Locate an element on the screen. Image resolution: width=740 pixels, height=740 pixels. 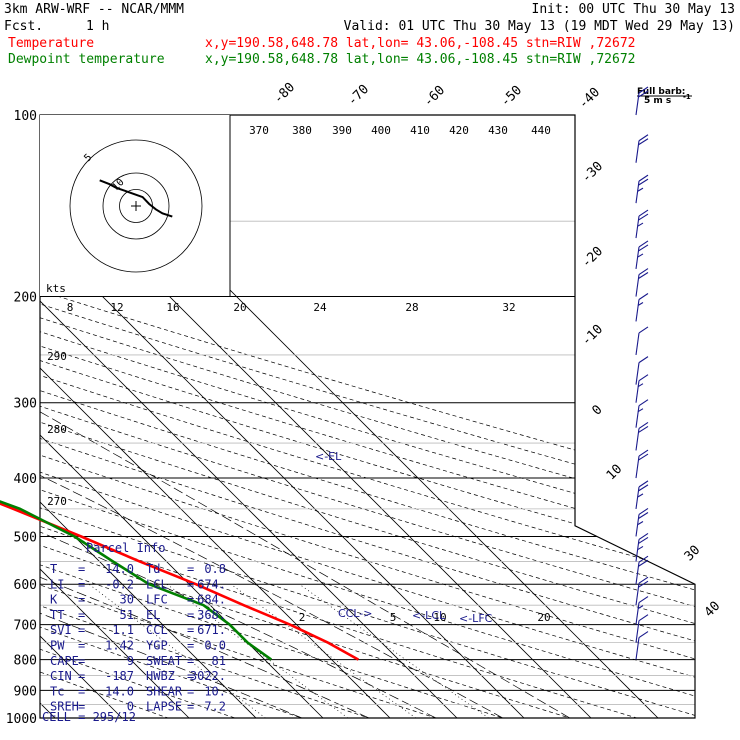
parcel-key: HWBZ is located at coordinates (160, 676).